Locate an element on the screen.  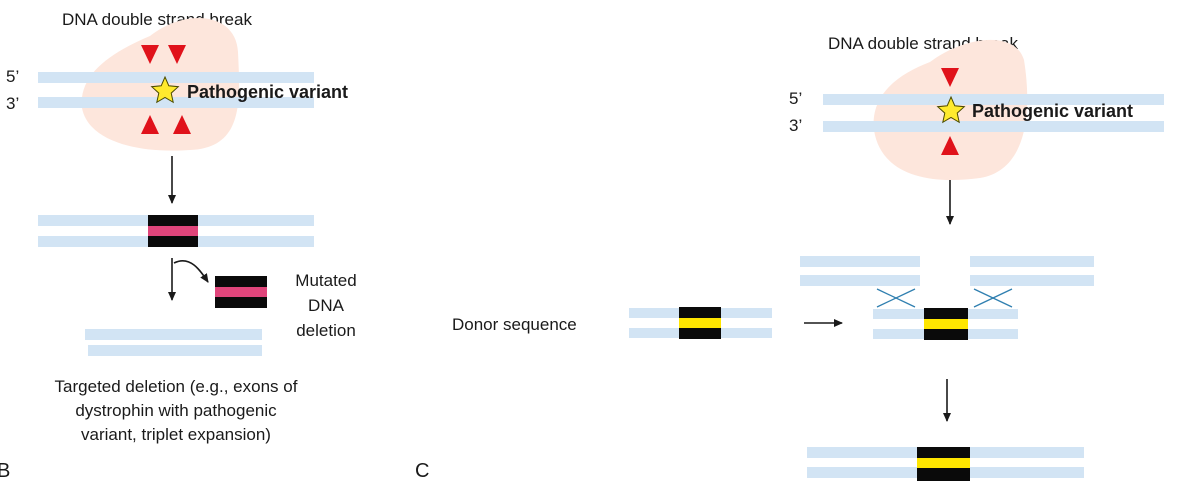
deletion-label-line-3: deletion is located at coordinates (326, 330).